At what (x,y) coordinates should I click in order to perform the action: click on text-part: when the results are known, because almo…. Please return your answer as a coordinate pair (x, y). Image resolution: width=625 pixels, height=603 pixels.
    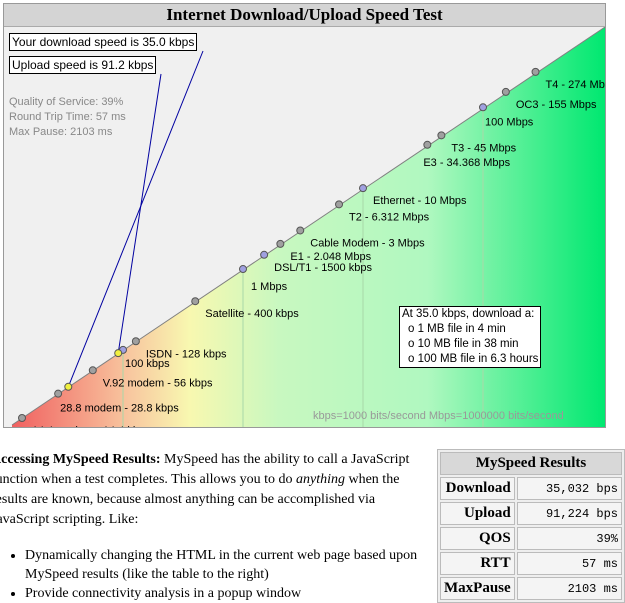
    Looking at the image, I should click on (200, 499).